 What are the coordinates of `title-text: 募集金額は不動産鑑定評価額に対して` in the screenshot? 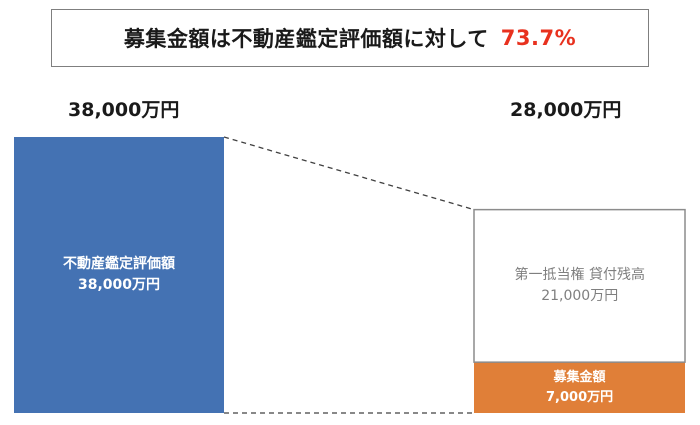 It's located at (306, 39).